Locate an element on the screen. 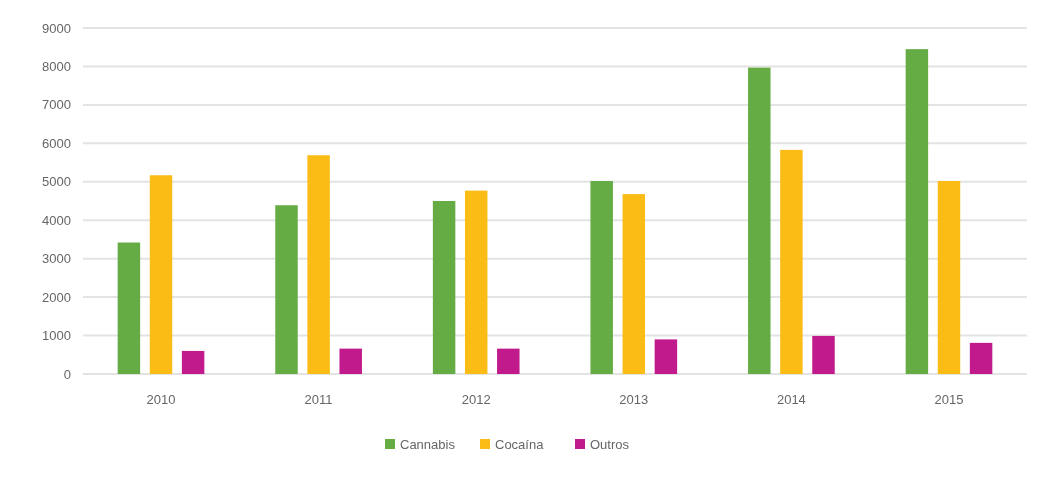 This screenshot has width=1055, height=482. y-tick-label: 8000 is located at coordinates (56, 66).